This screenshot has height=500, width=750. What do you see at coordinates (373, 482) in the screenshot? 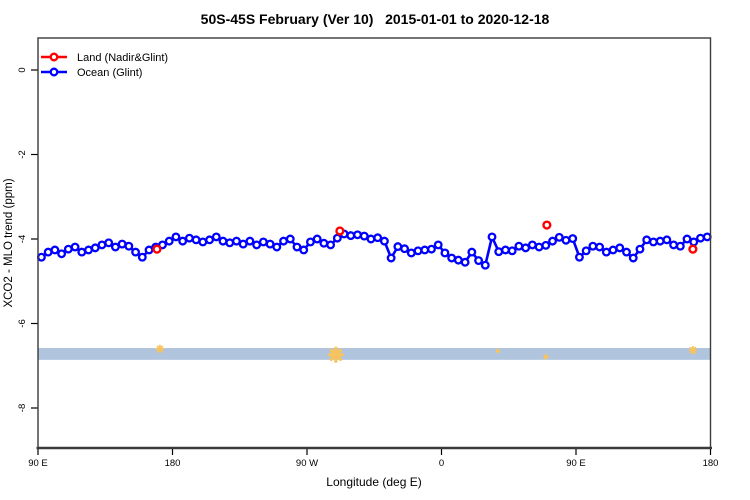
I see `x-axis-label: Longitude (deg E)` at bounding box center [373, 482].